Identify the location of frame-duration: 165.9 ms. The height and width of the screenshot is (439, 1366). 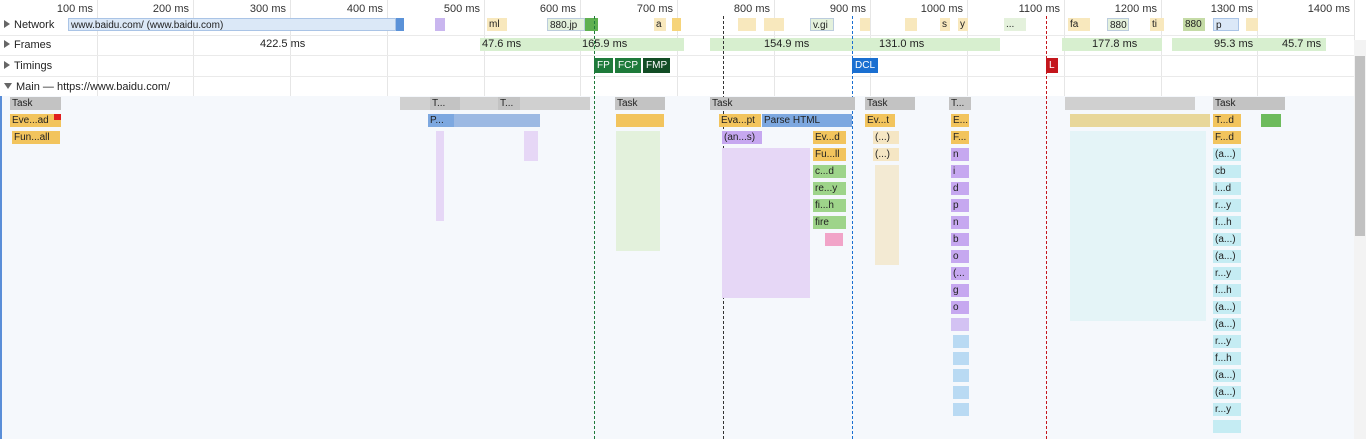
(632, 44).